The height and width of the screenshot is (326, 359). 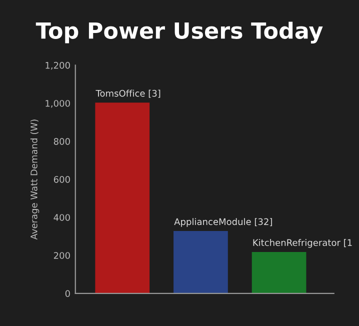 I want to click on y-axis-title: Average Watt Demand (W), so click(x=35, y=180).